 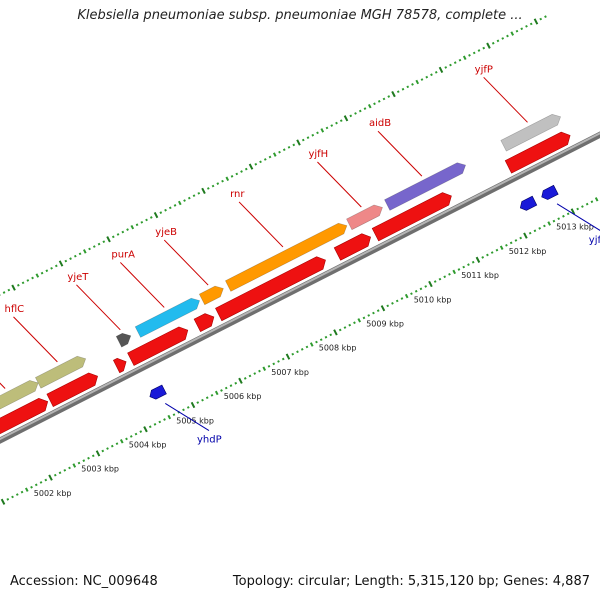 What do you see at coordinates (123, 254) in the screenshot?
I see `gene-label: purA` at bounding box center [123, 254].